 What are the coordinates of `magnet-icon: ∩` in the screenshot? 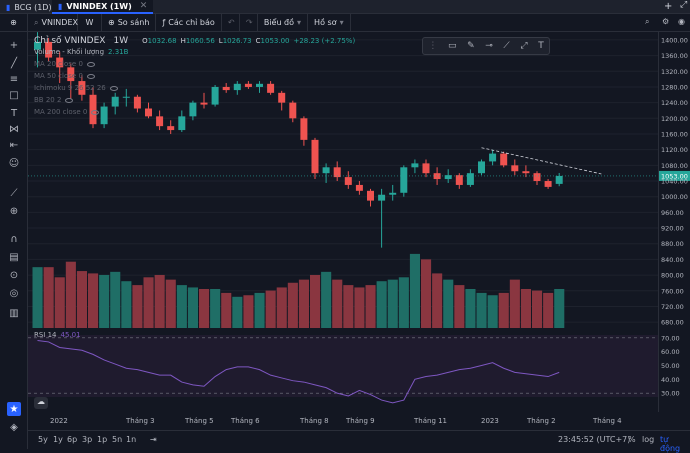 It's located at (14, 239).